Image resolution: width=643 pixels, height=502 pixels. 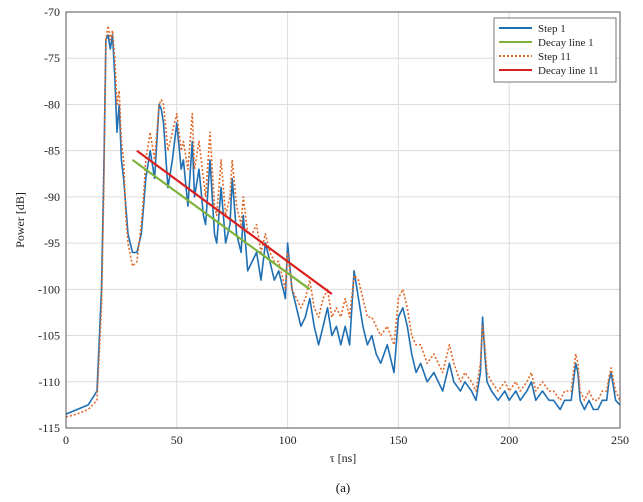 What do you see at coordinates (566, 43) in the screenshot?
I see `legend-label: Decay line 1` at bounding box center [566, 43].